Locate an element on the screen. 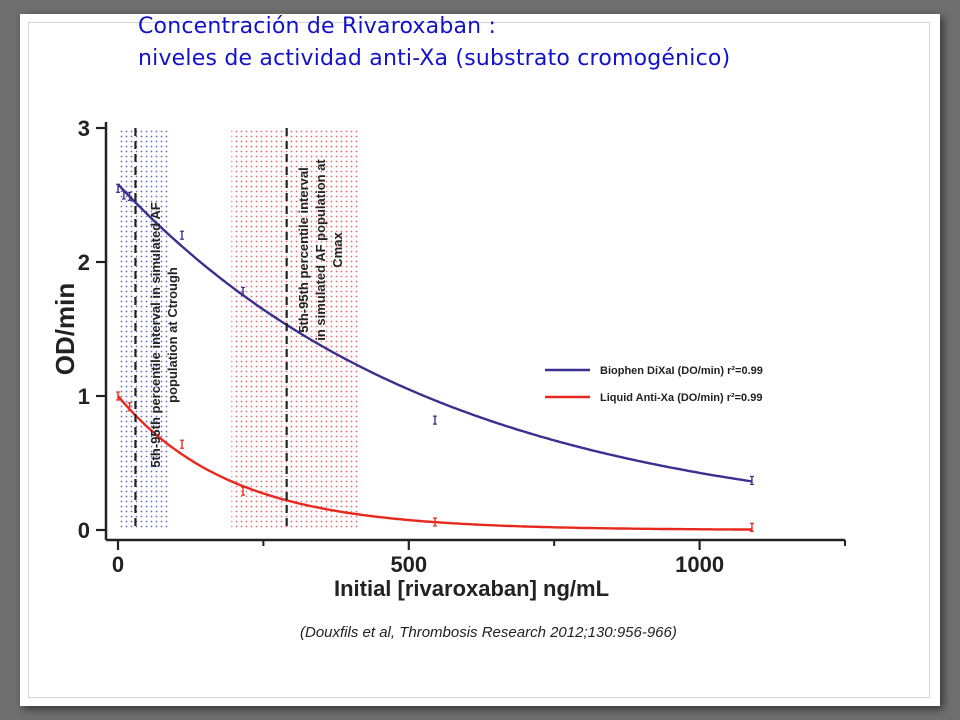 The width and height of the screenshot is (960, 720). y-tick-label: 0 is located at coordinates (84, 530).